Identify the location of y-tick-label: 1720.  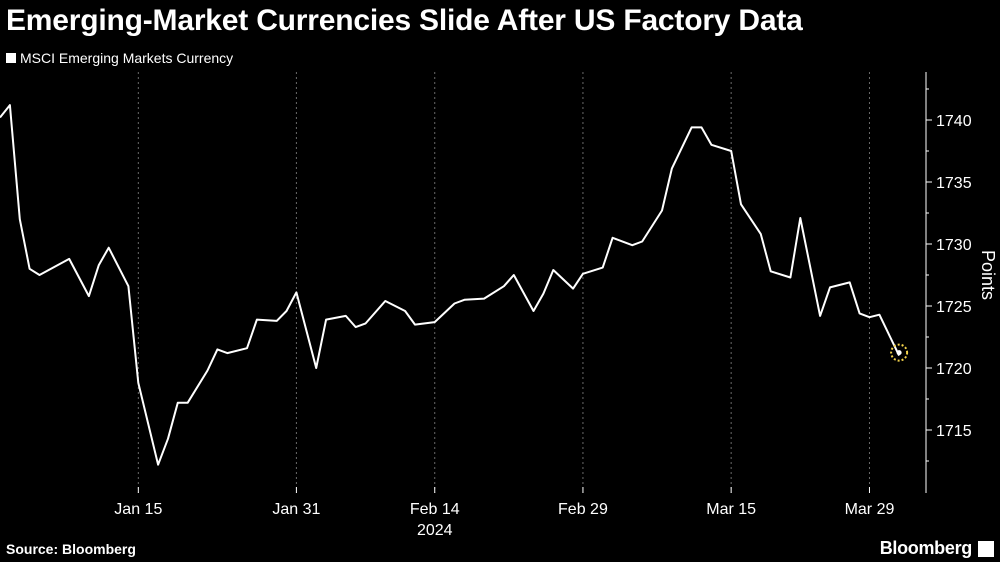
(954, 369).